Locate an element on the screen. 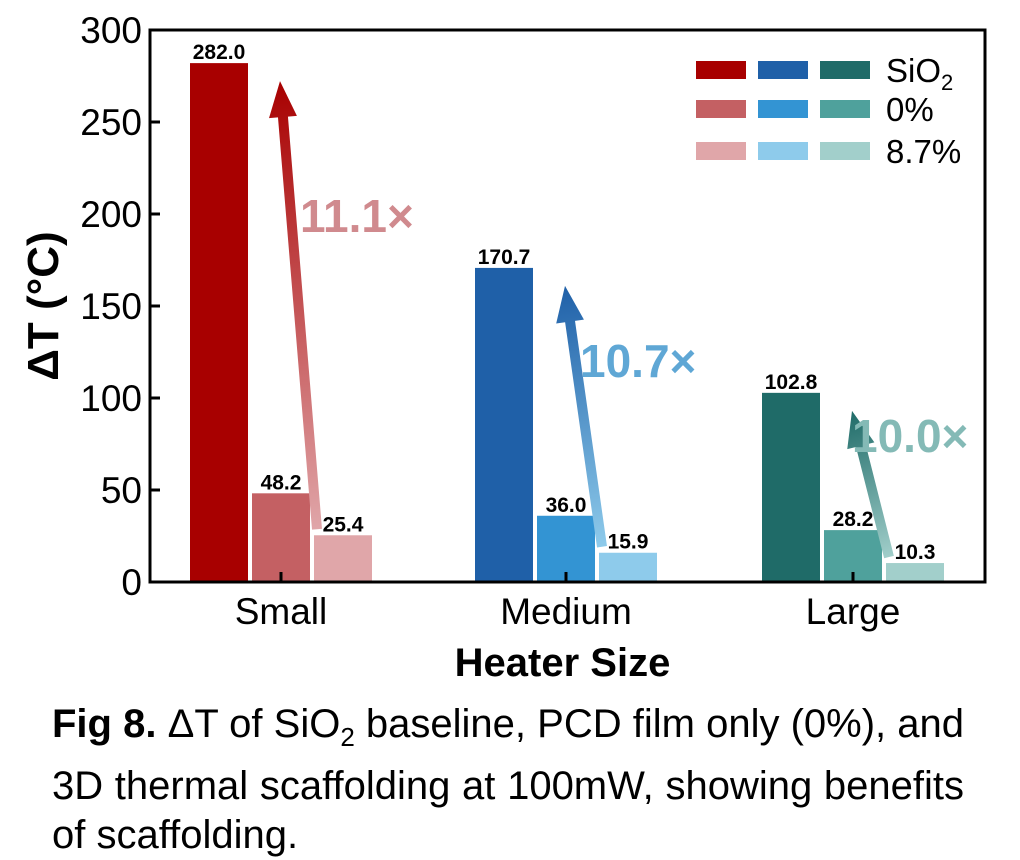  y-tick-label: 150 is located at coordinates (111, 306).